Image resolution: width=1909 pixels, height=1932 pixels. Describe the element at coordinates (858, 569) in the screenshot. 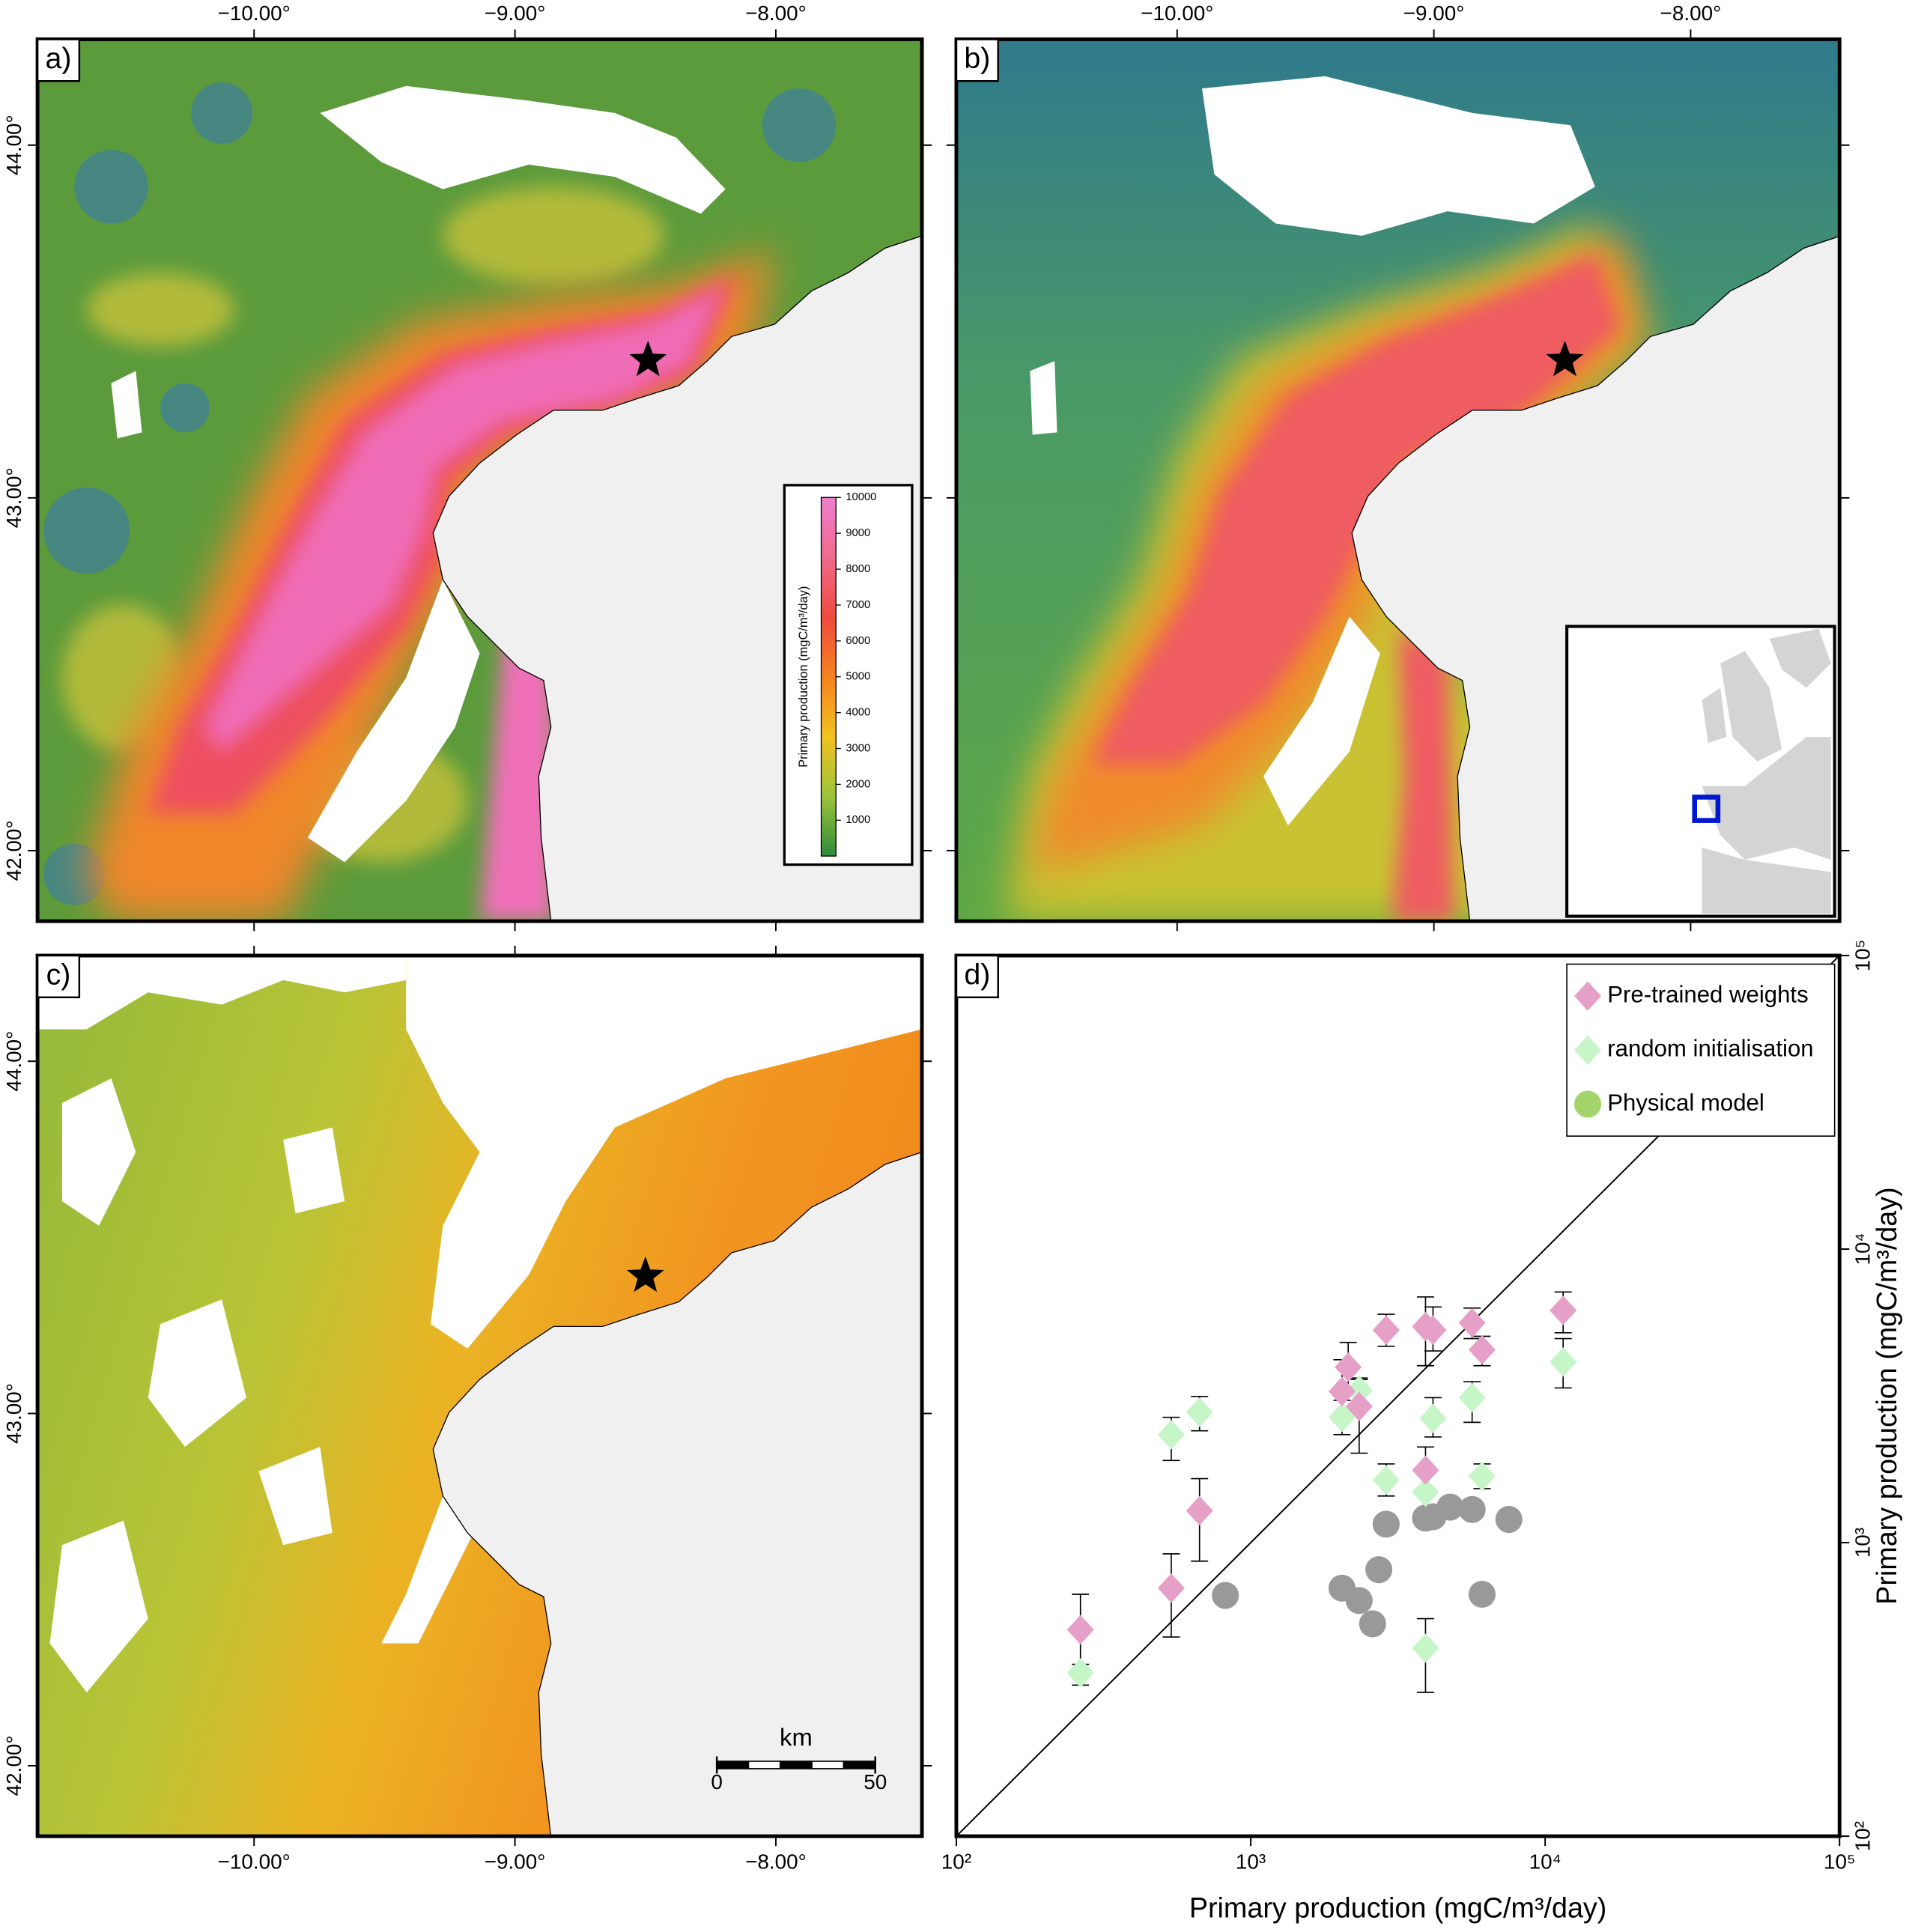

I see `colorbar-tick-label: 8000` at that location.